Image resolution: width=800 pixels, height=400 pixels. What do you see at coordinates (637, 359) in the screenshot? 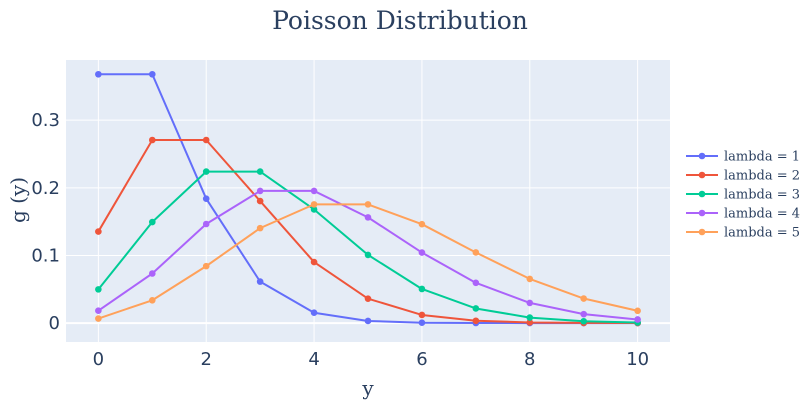
I see `x-tick-label: 10` at bounding box center [637, 359].